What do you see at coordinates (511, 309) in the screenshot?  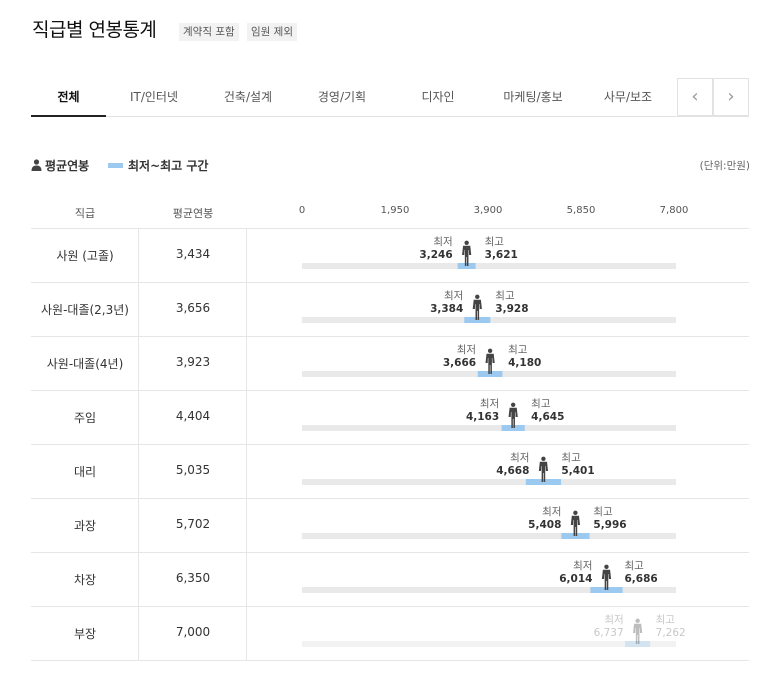 I see `max-value-label: 3,928` at bounding box center [511, 309].